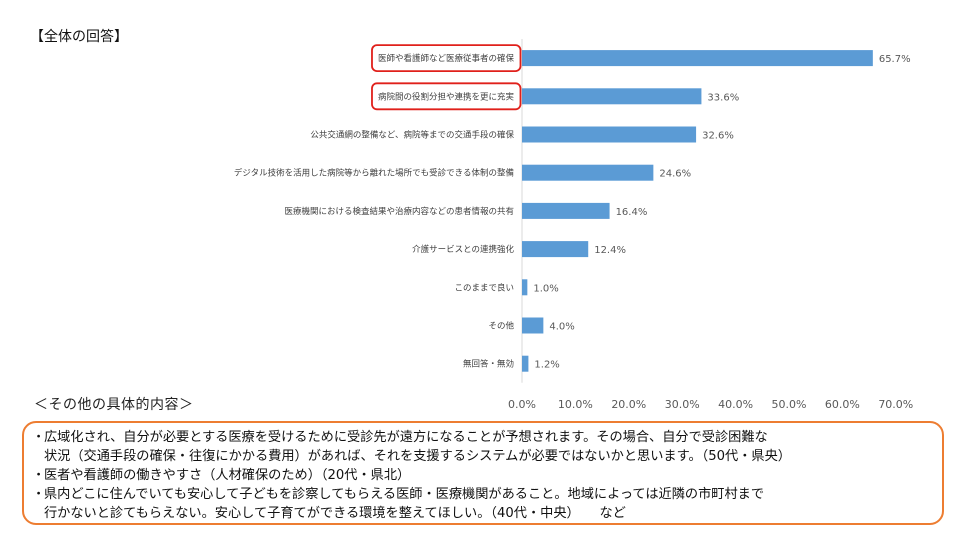 The image size is (960, 540). I want to click on value-label: 1.2%, so click(546, 365).